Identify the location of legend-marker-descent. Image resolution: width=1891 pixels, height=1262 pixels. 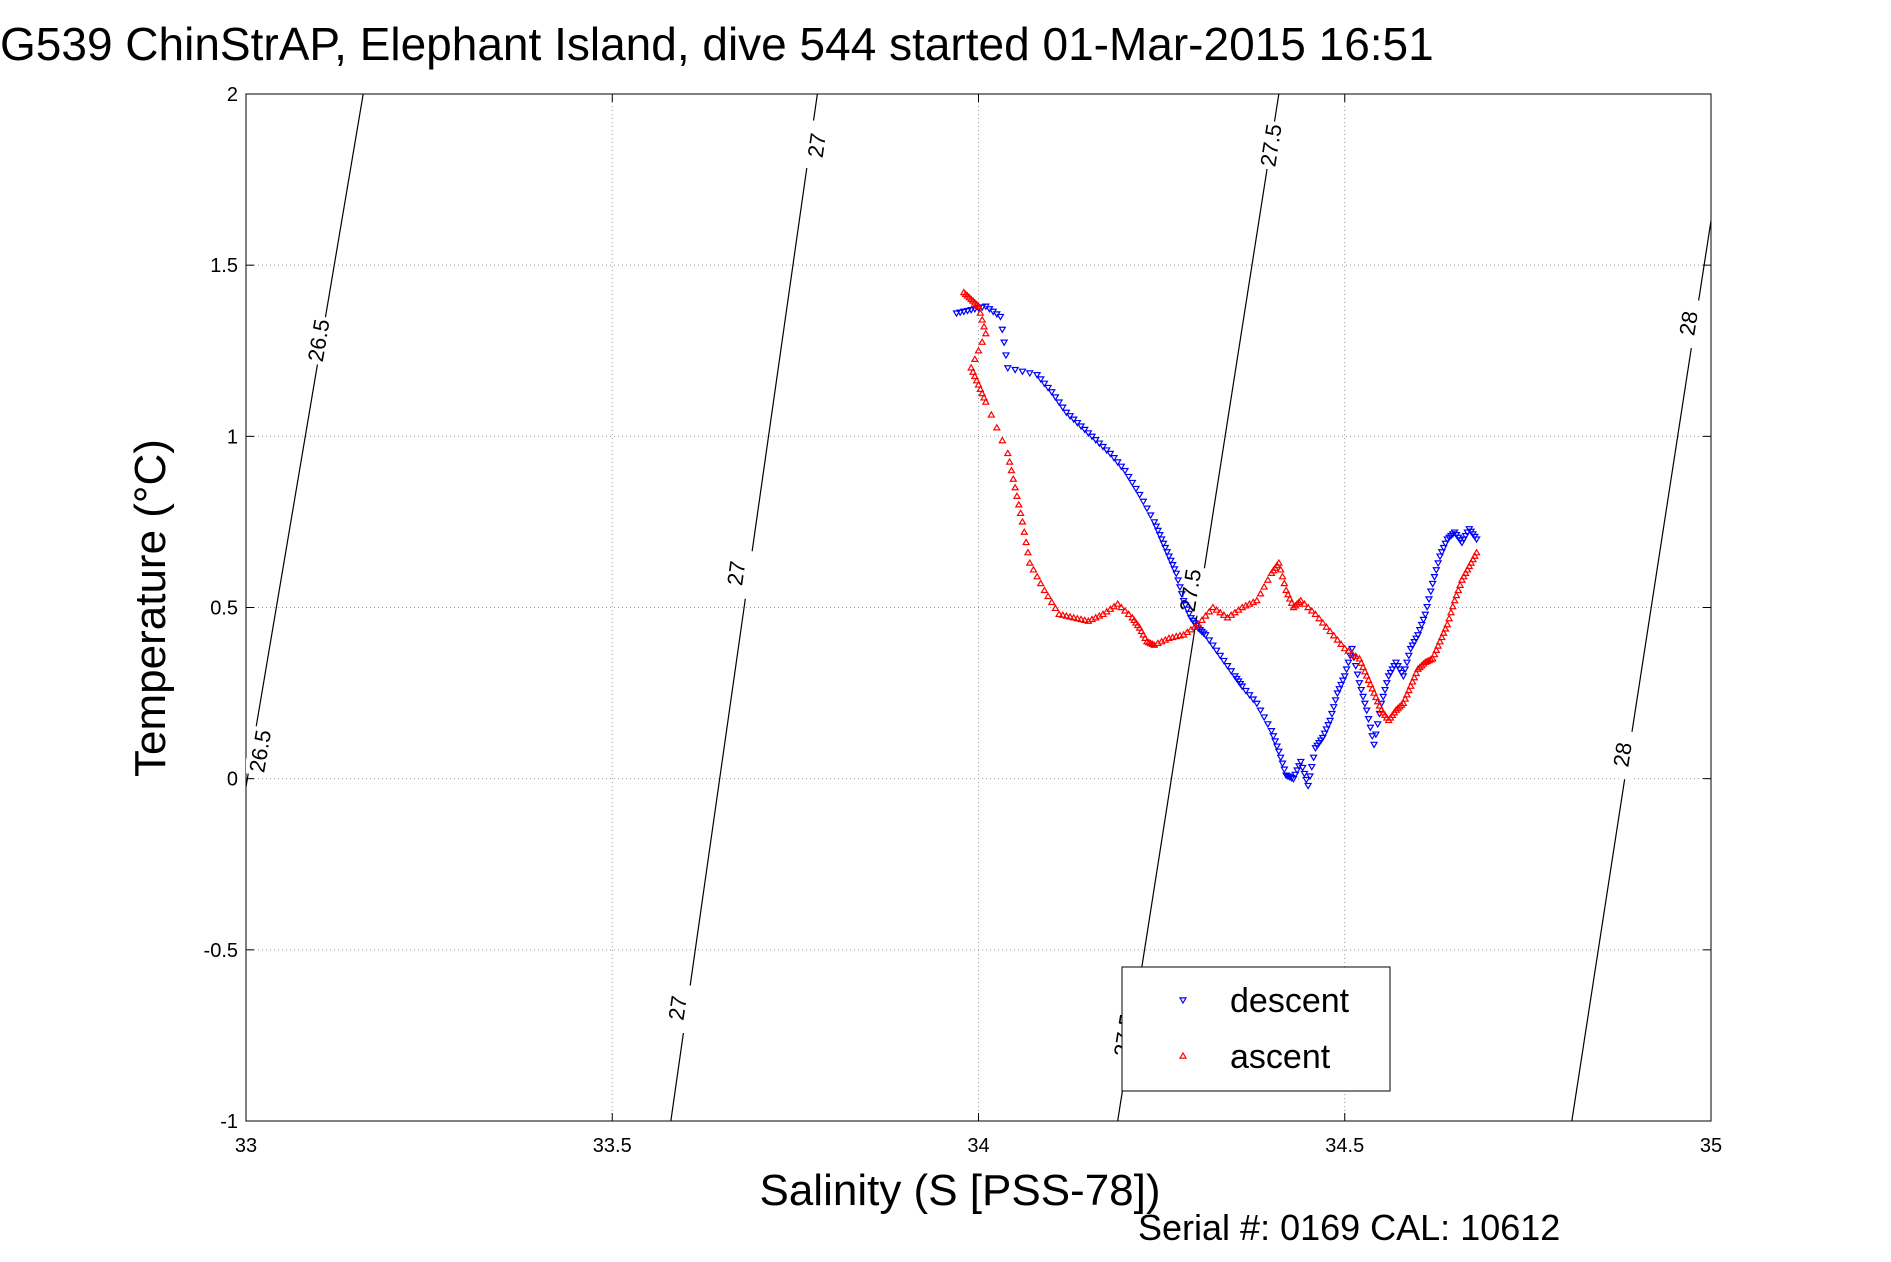
(1183, 1001).